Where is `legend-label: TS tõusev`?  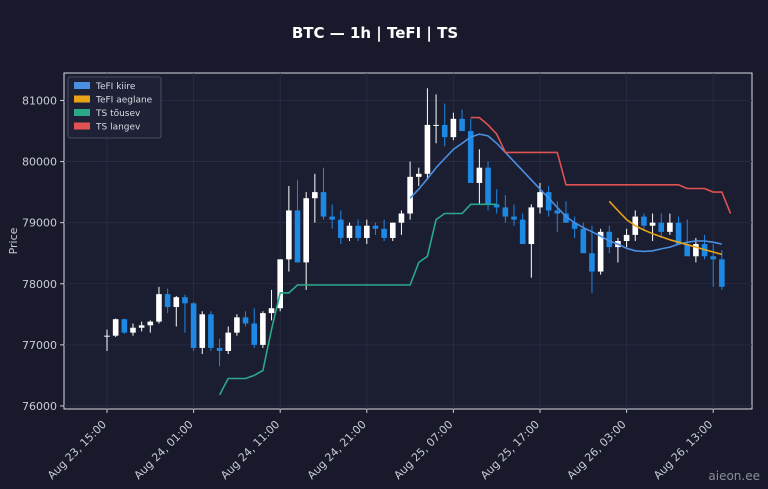
legend-label: TS tõusev is located at coordinates (118, 114).